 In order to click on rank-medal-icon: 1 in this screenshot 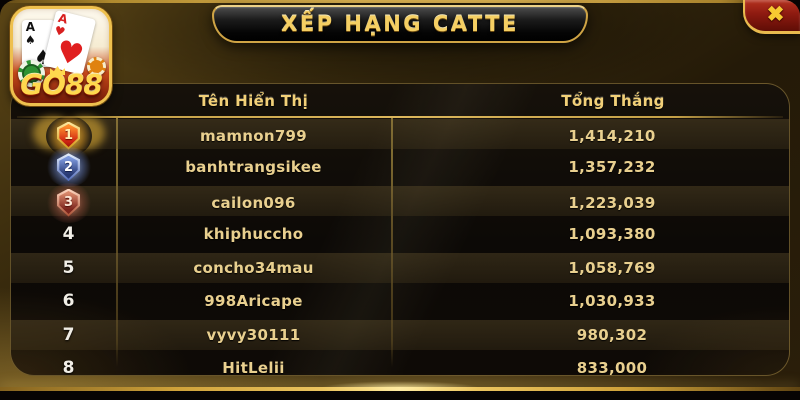, I will do `click(68, 135)`.